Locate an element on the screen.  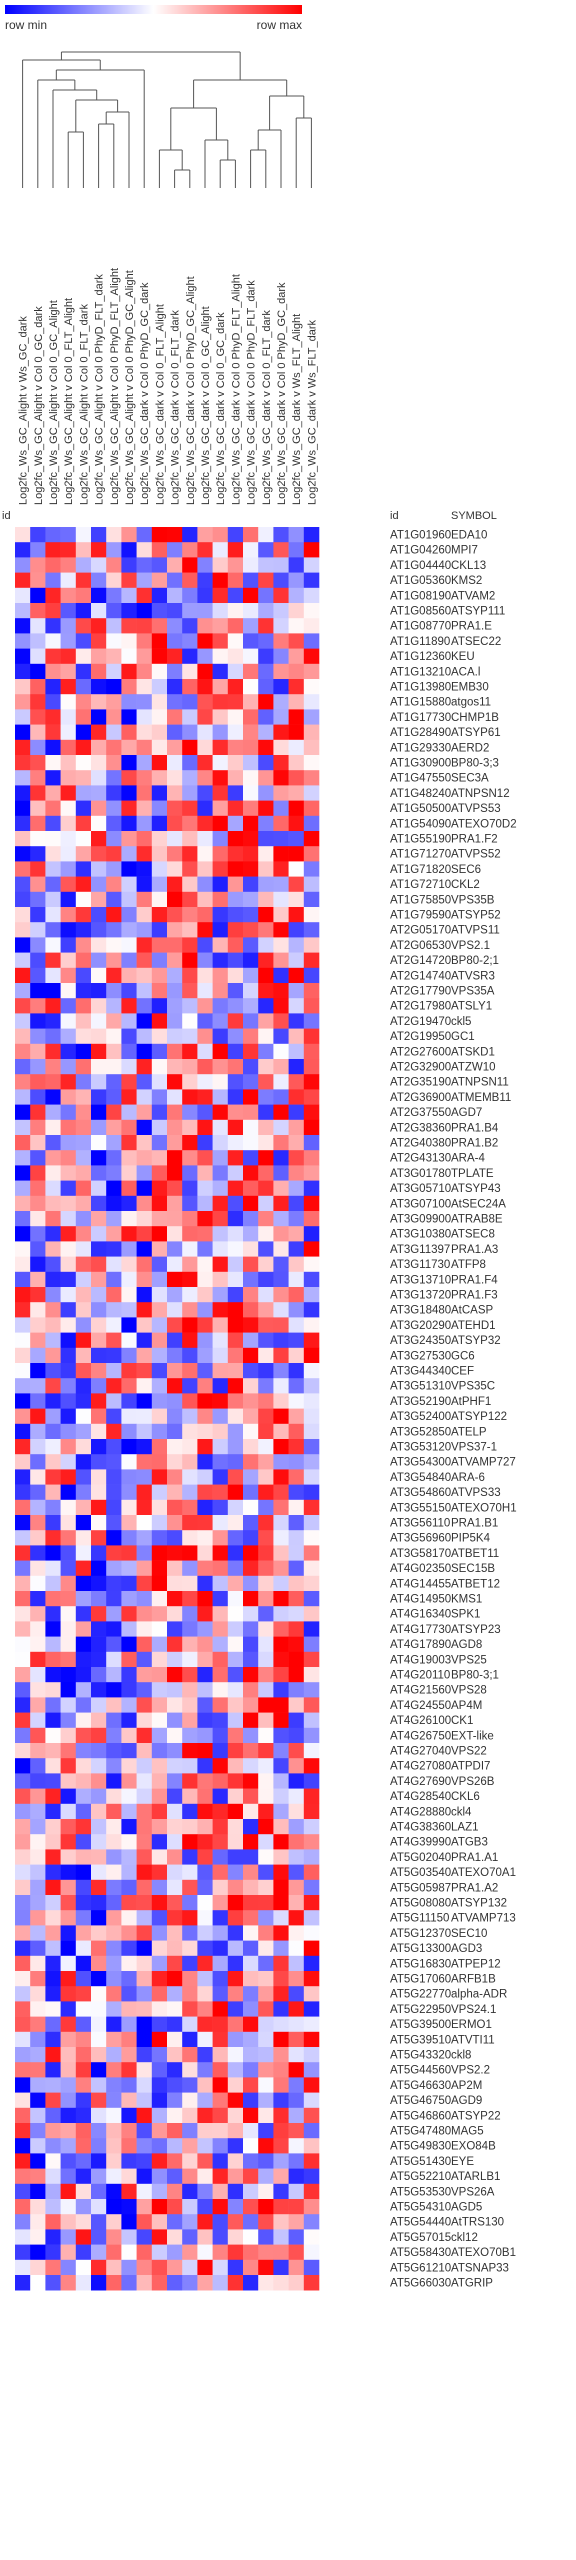
row-symbol-label: ATGRIP is located at coordinates (472, 2284).